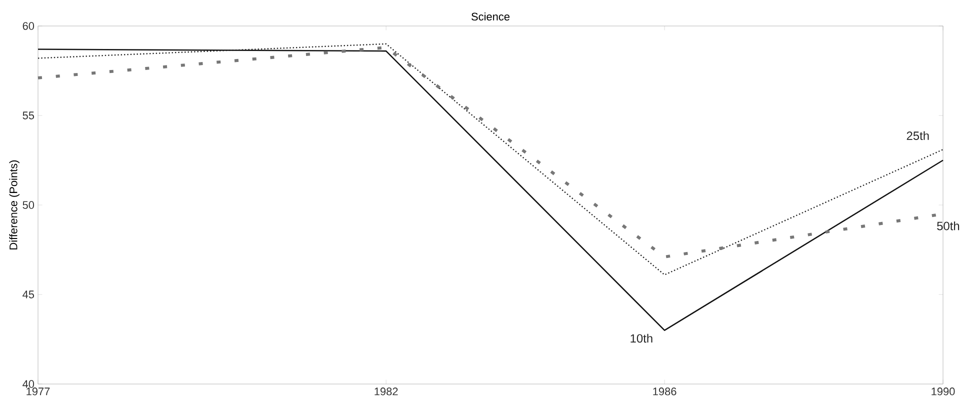  What do you see at coordinates (38, 392) in the screenshot?
I see `x-tick-label: 1977` at bounding box center [38, 392].